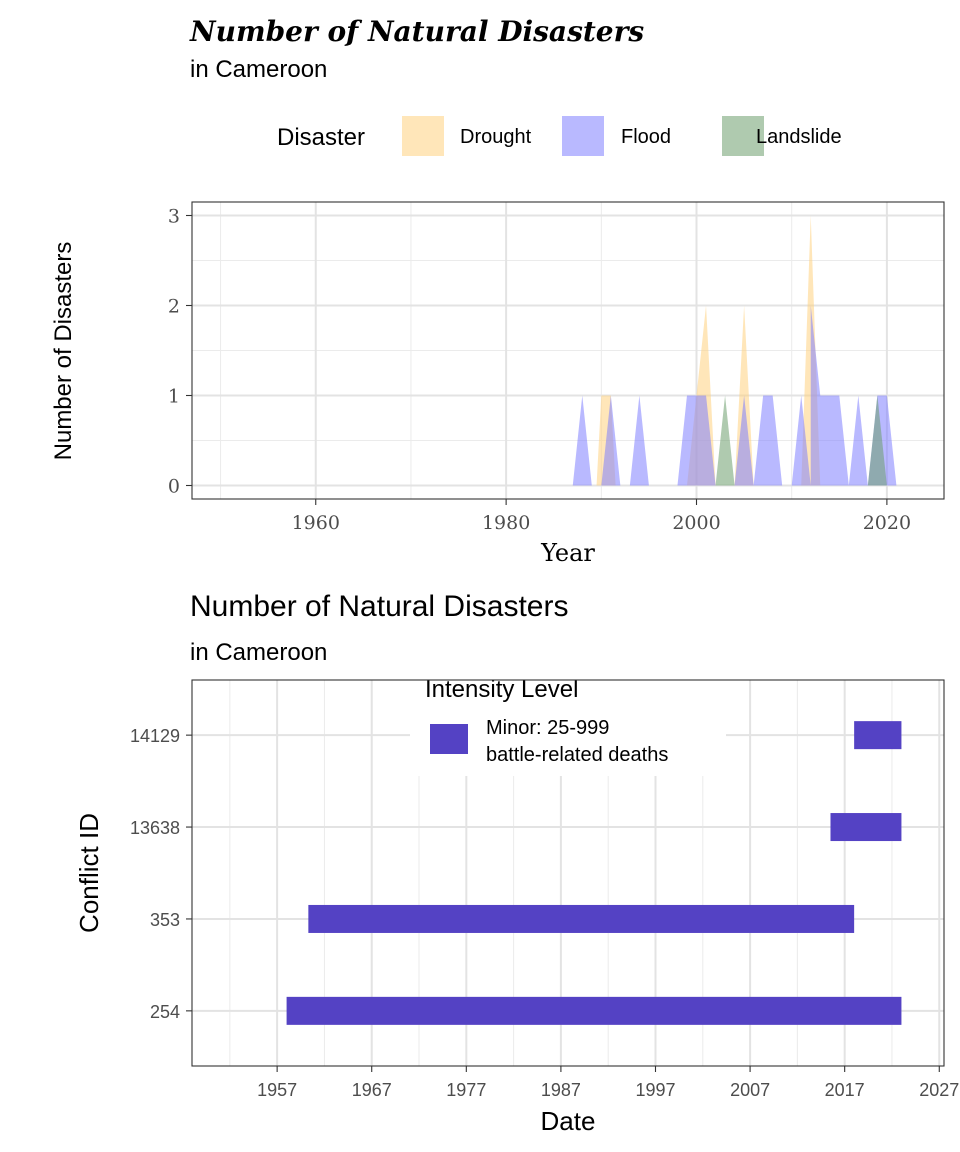  What do you see at coordinates (567, 553) in the screenshot?
I see `top-x-axis-label: Year` at bounding box center [567, 553].